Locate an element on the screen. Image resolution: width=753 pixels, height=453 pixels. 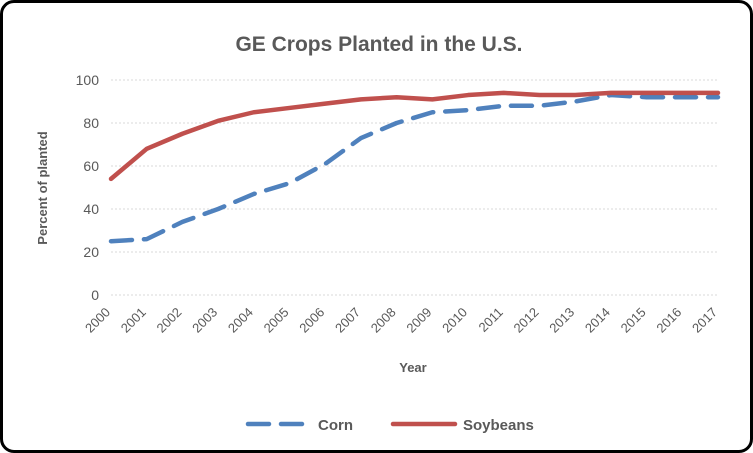
x-tick-label: 2010 is located at coordinates (454, 320).